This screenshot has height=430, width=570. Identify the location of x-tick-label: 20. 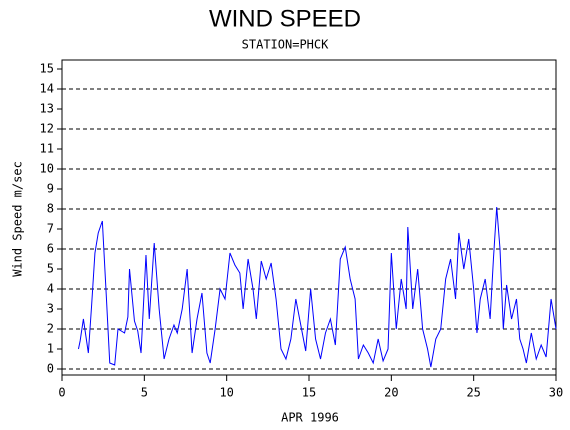
(391, 393).